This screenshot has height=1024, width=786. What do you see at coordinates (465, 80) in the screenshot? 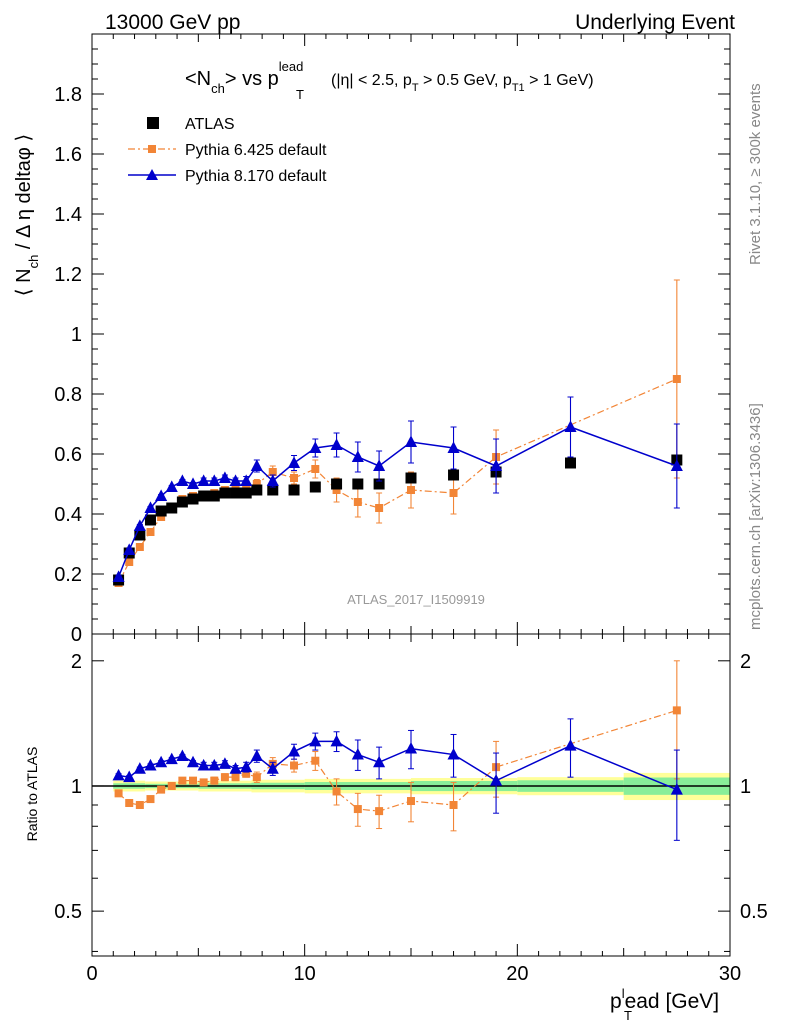
I see `title-cuts-b: > 0.5 GeV, p` at bounding box center [465, 80].